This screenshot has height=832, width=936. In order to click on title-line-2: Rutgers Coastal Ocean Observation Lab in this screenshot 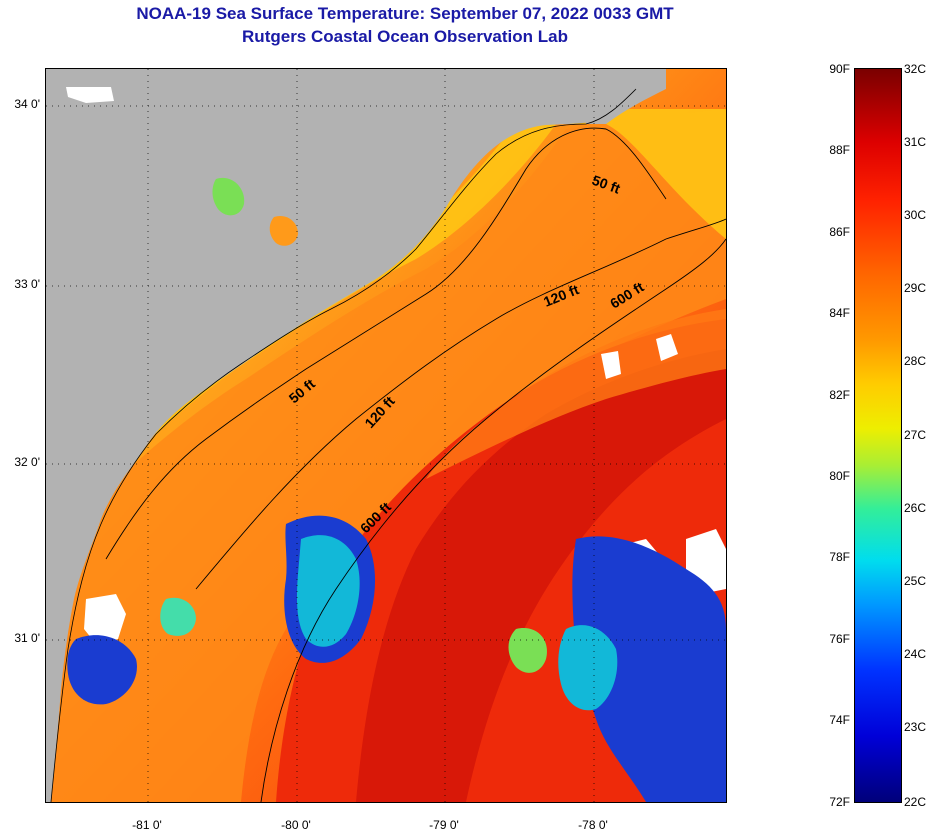, I will do `click(405, 36)`.